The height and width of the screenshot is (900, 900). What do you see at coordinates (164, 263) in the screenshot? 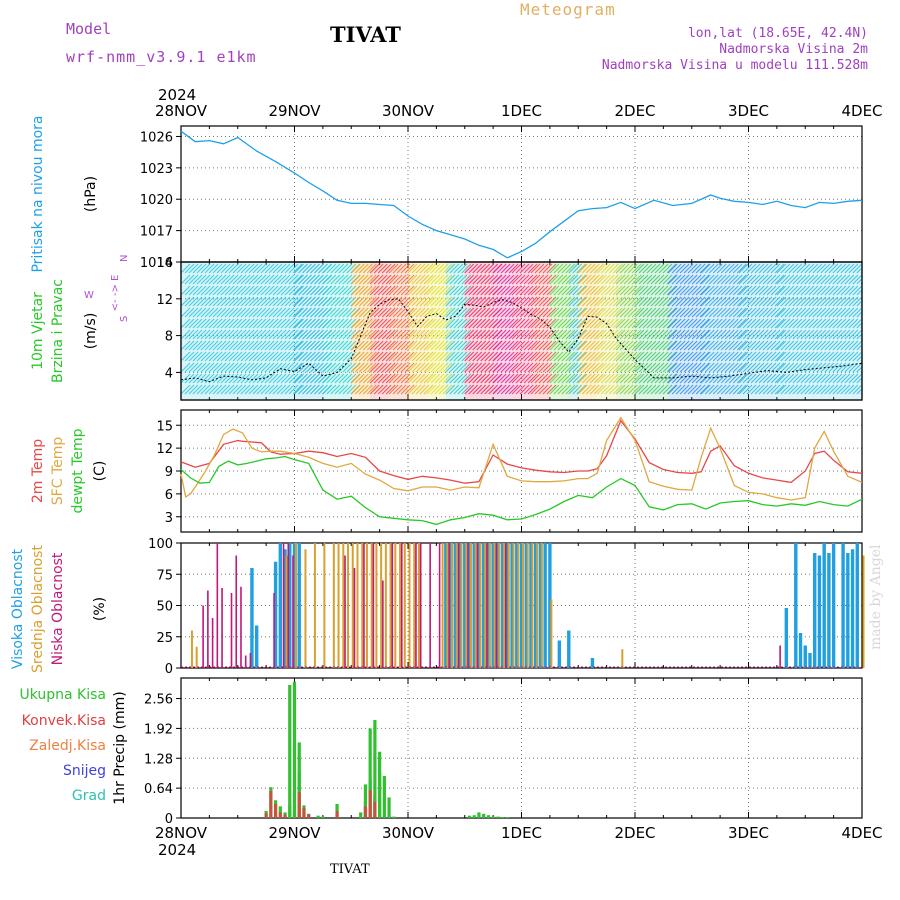
I see `wind-ytick-label: 16` at bounding box center [164, 263].